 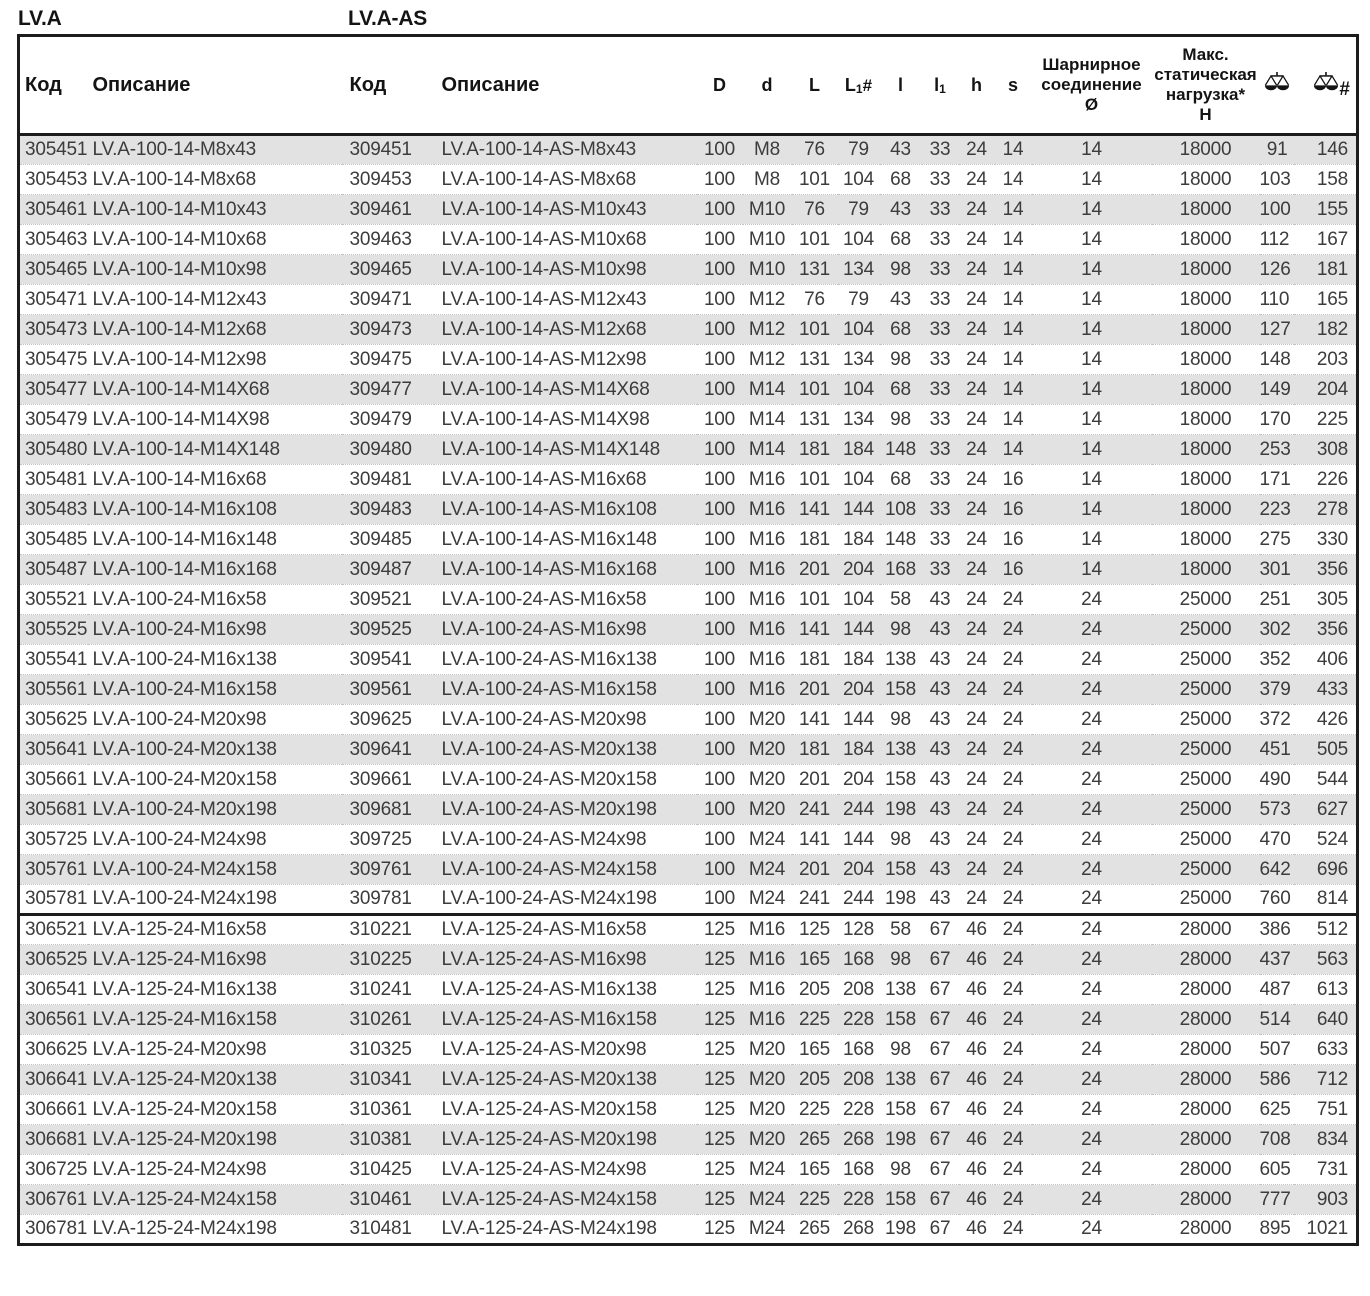 What do you see at coordinates (814, 869) in the screenshot?
I see `cell-dim-L: 201` at bounding box center [814, 869].